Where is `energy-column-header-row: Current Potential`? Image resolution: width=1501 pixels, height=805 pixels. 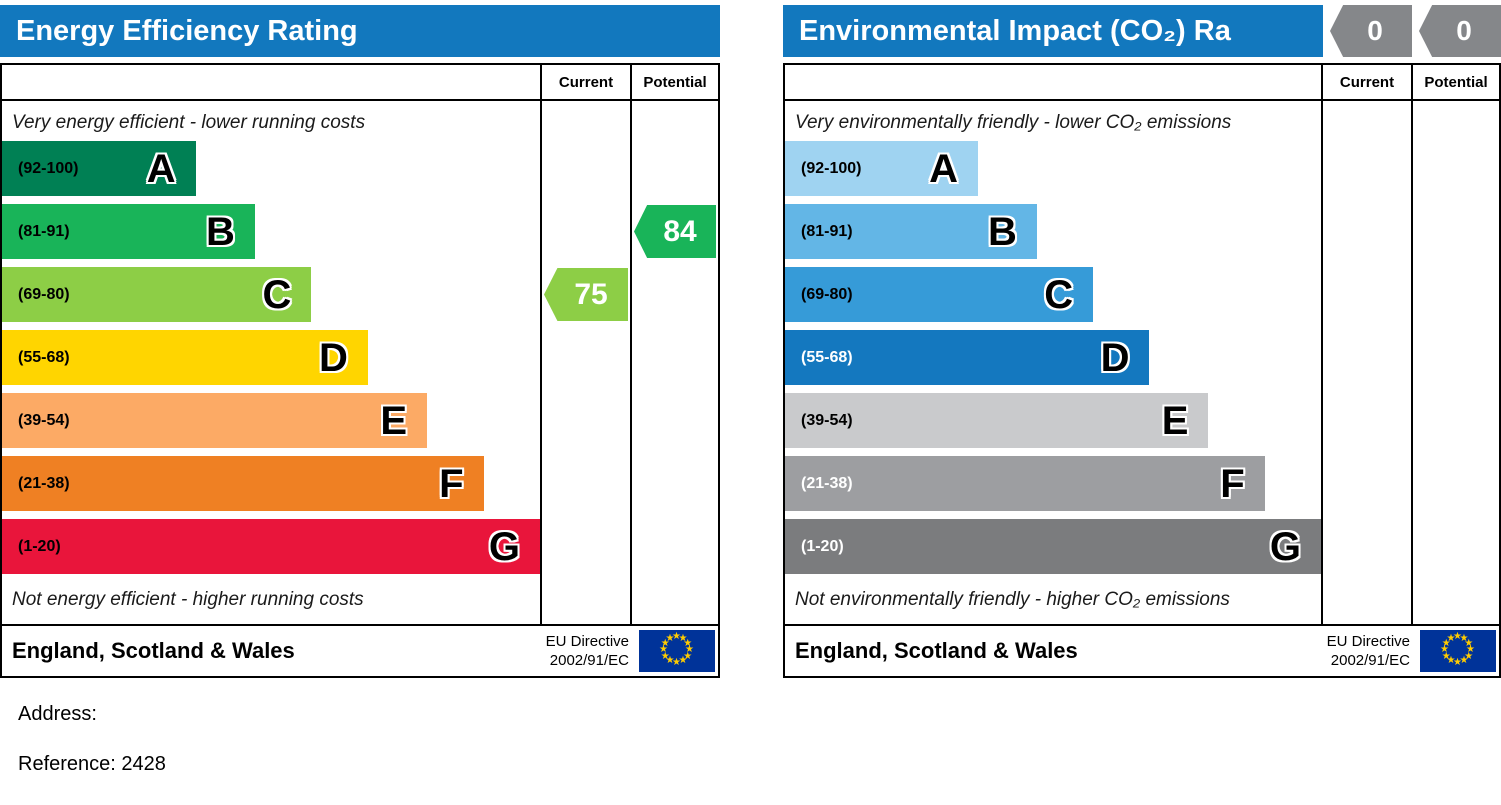
energy-column-header-row: Current Potential is located at coordinates (360, 83).